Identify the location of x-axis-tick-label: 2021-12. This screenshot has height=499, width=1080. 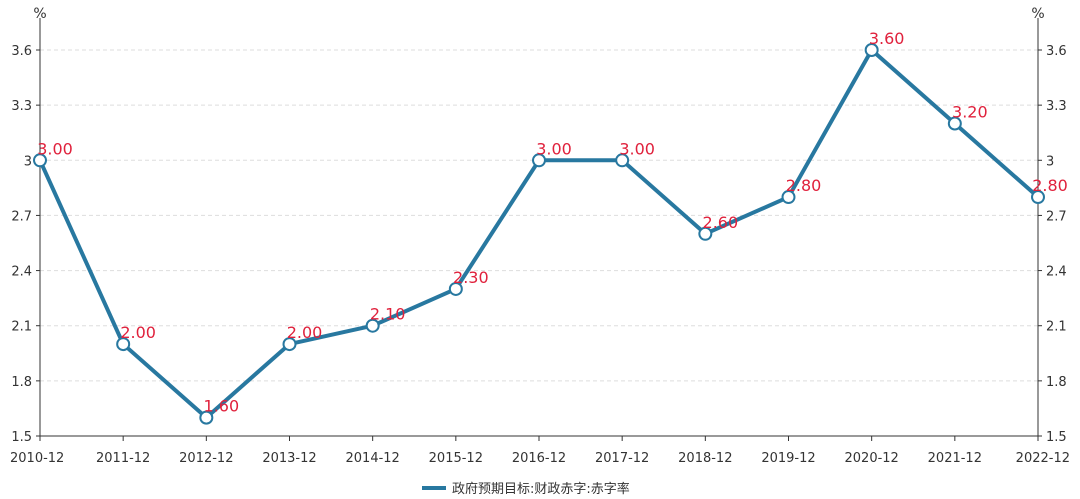
(955, 458).